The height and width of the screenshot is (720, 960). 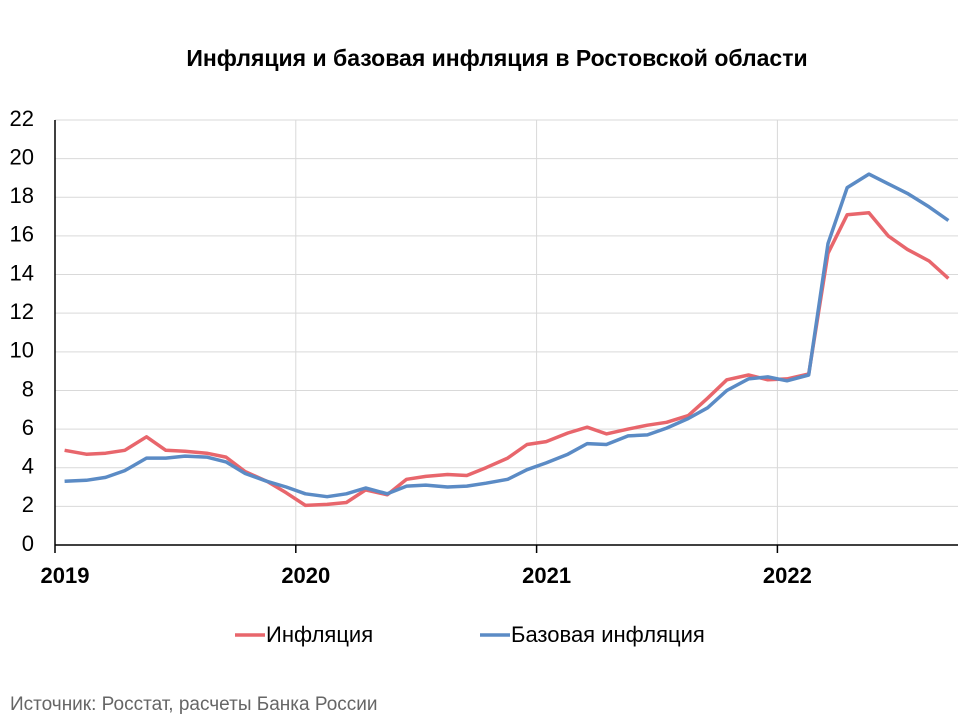 I want to click on x-tick-label: 2020, so click(x=305, y=575).